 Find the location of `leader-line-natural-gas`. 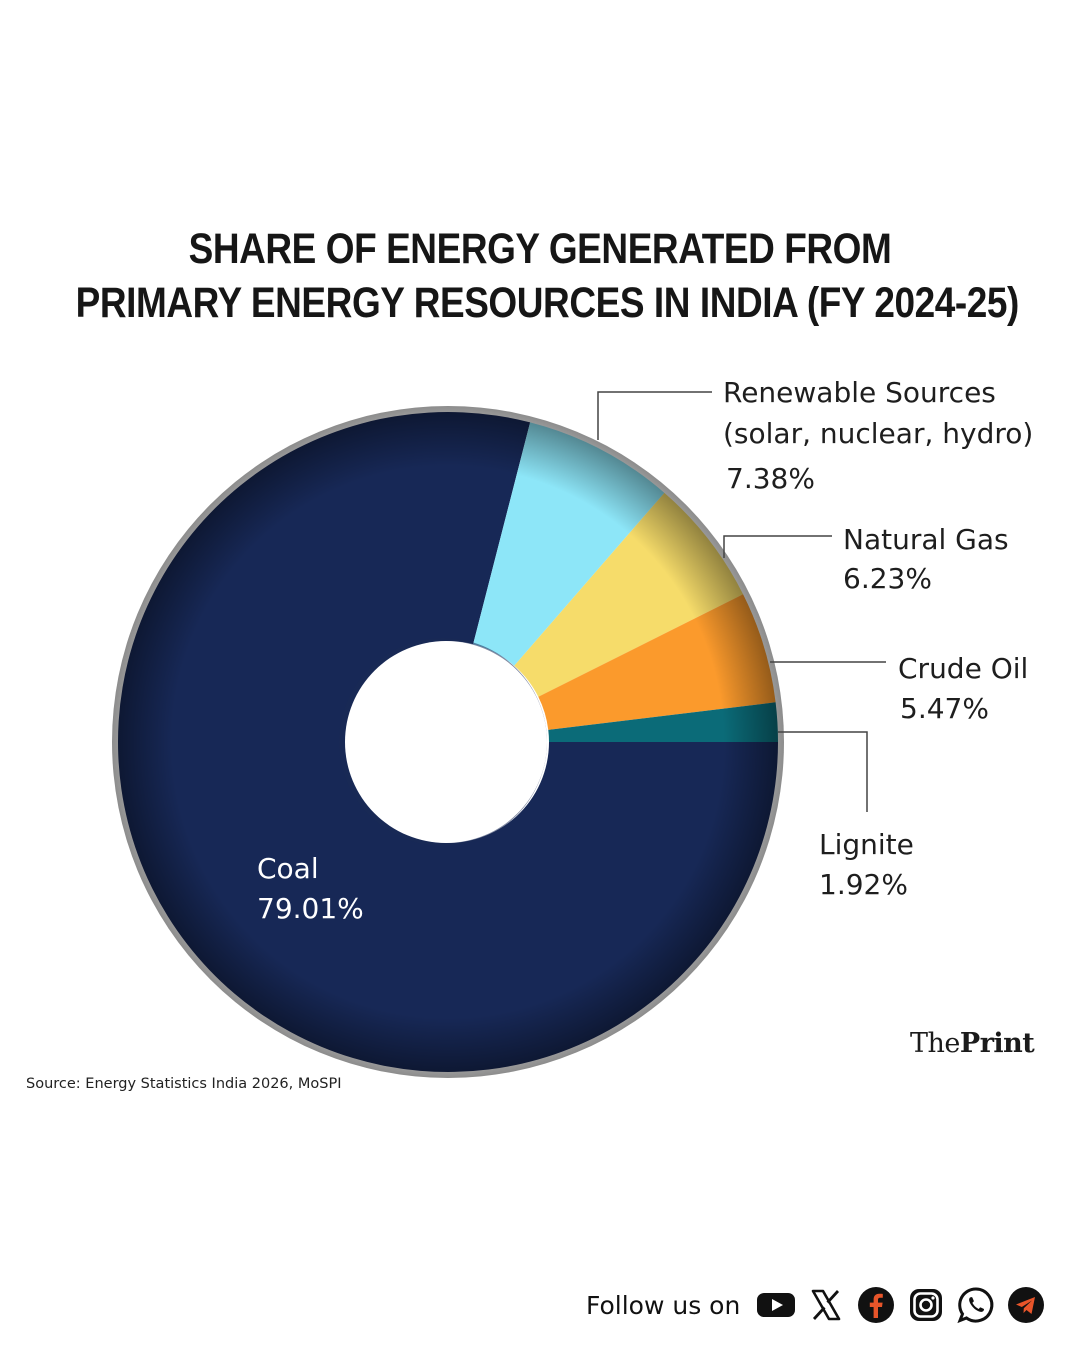

leader-line-natural-gas is located at coordinates (777, 546).